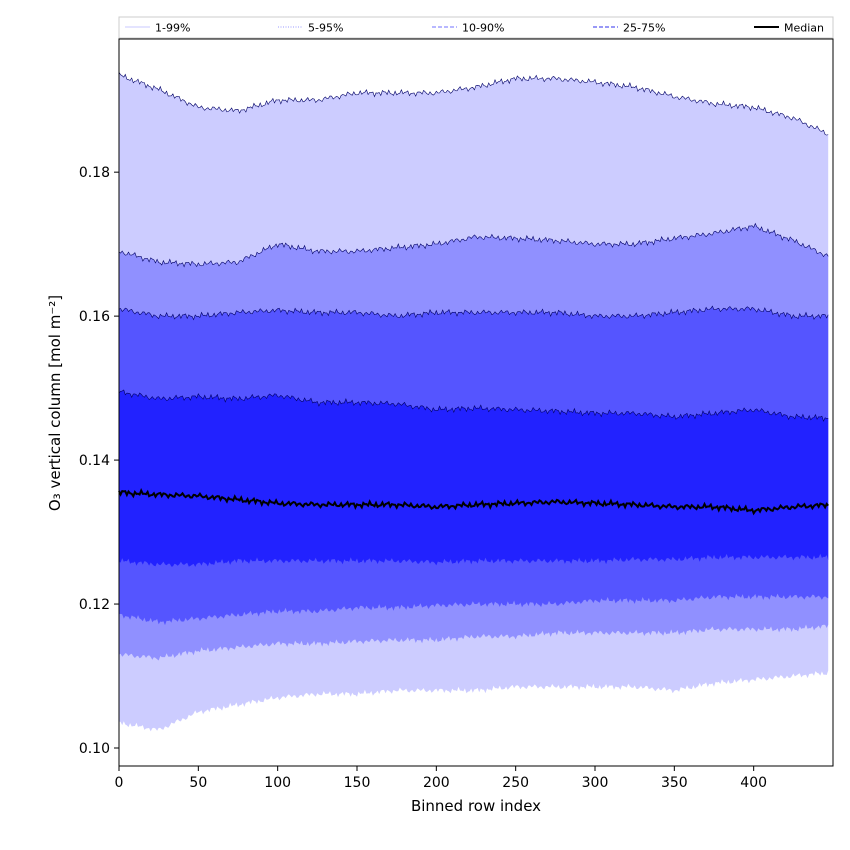 The image size is (850, 850). Describe the element at coordinates (473, 245) in the screenshot. I see `band-upper-edge-5-95%` at that location.